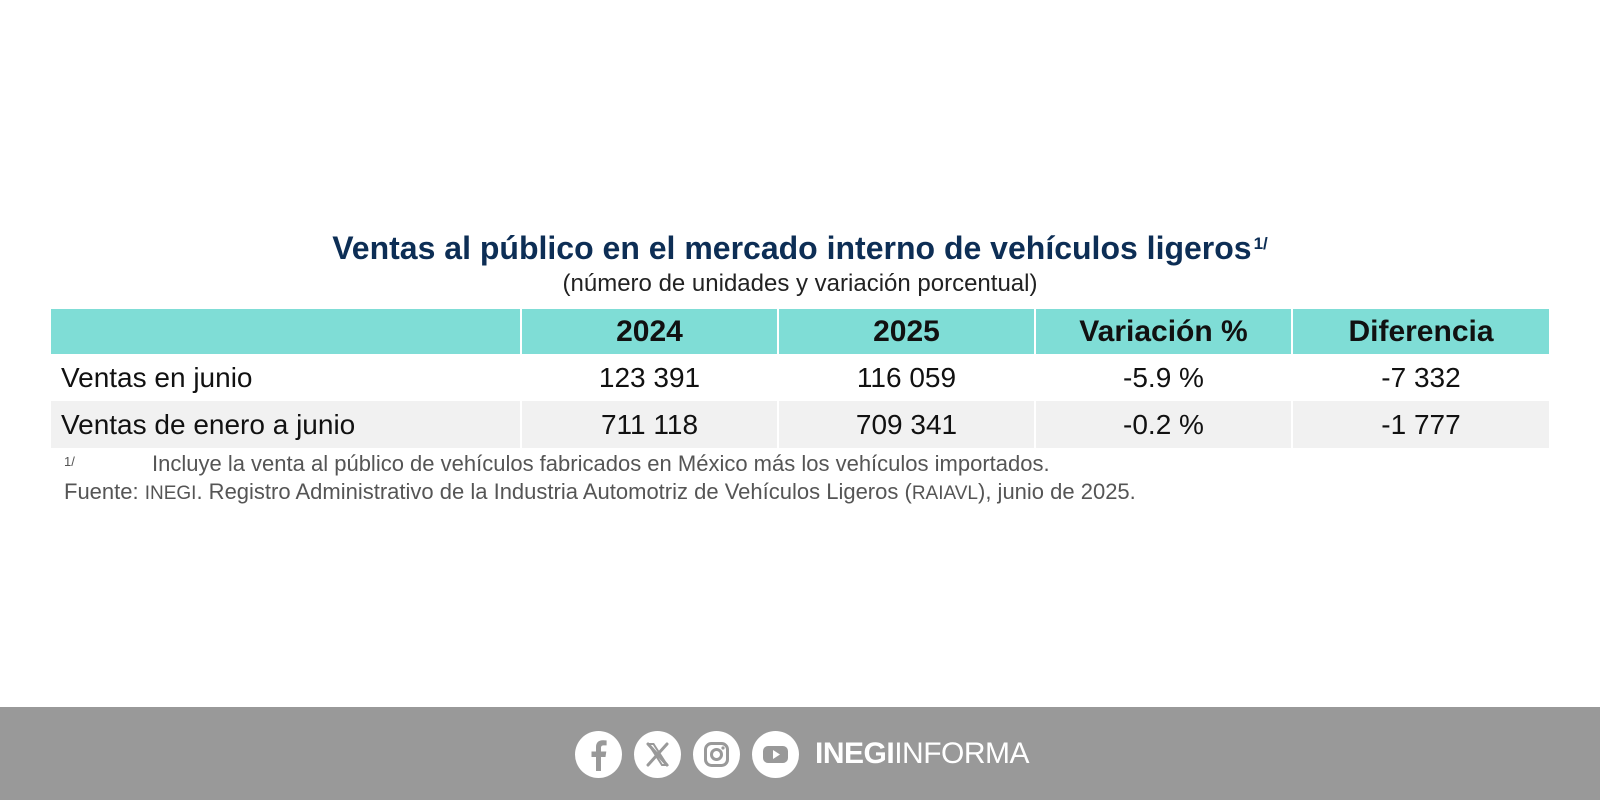  I want to click on header-diferencia: Diferencia, so click(1420, 331).